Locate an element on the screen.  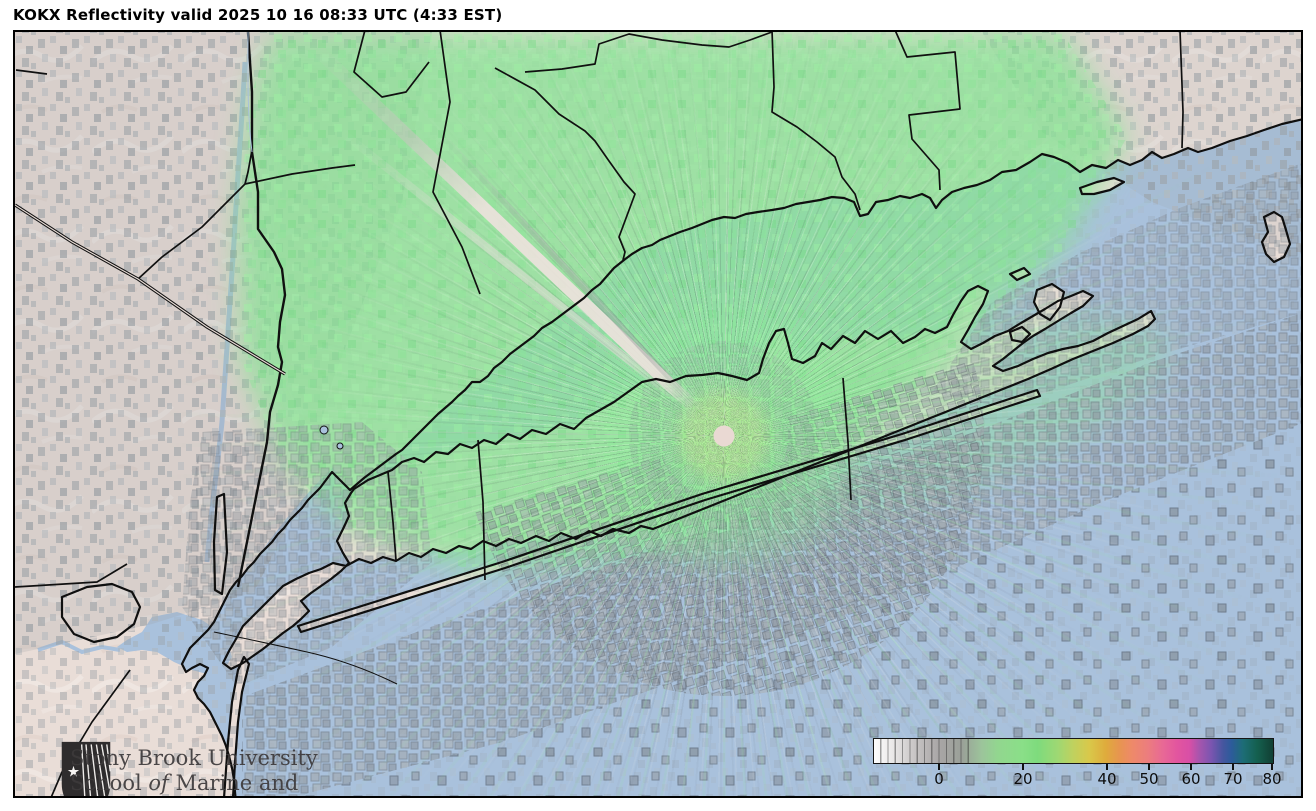
colorbar-tick-label: 0 is located at coordinates (939, 779).